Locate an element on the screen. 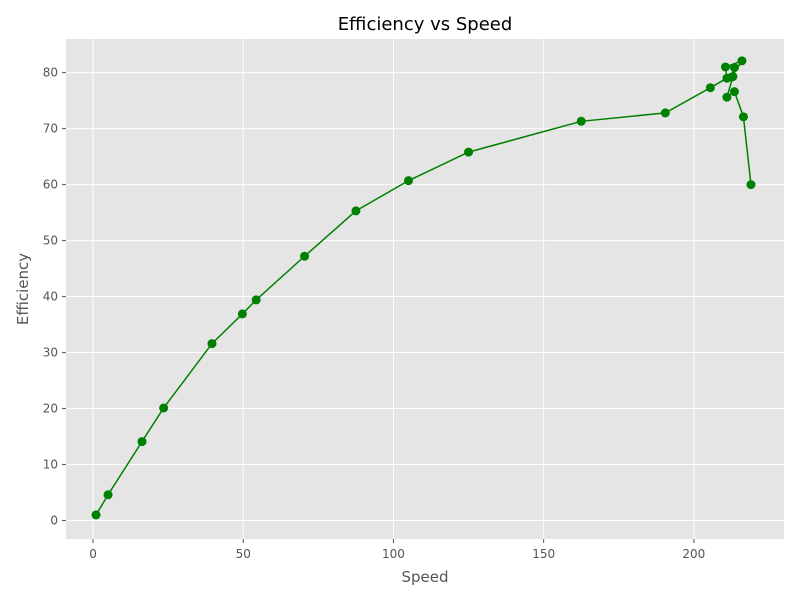 This screenshot has width=800, height=600. y-tick-label: 20 is located at coordinates (50, 409).